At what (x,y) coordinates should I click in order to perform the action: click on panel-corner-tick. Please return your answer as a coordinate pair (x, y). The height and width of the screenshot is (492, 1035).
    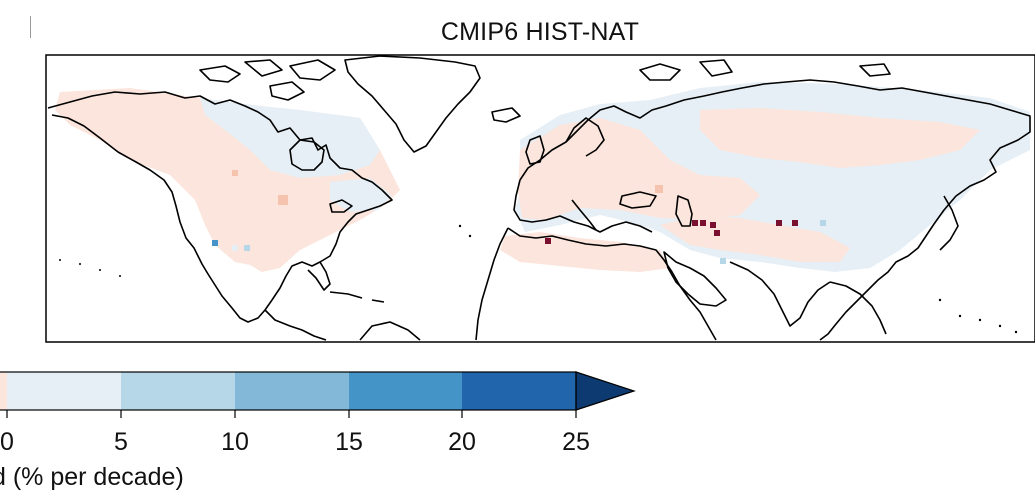
    Looking at the image, I should click on (30, 27).